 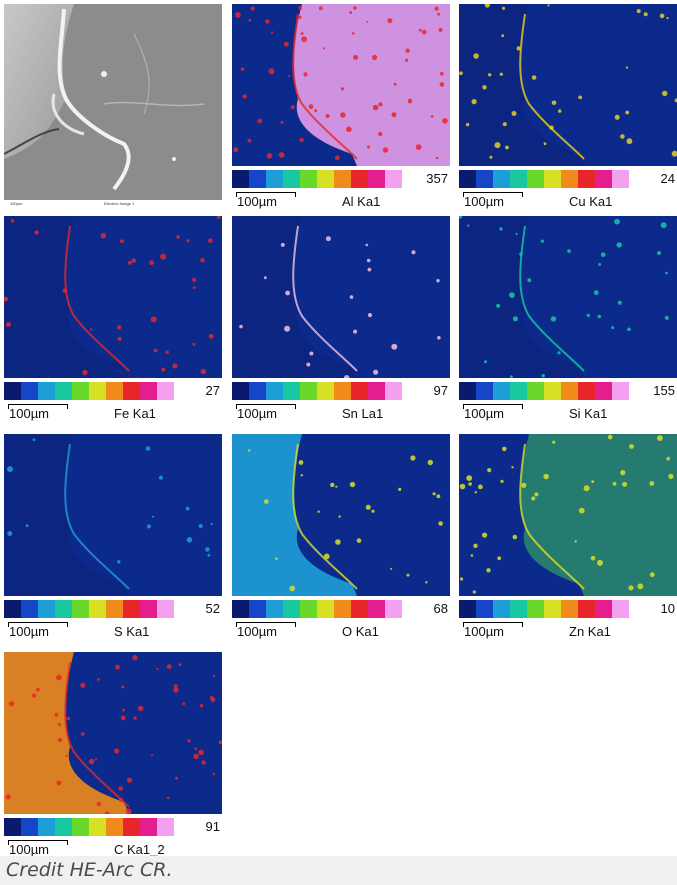 I want to click on image-credit: Credit HE-Arc CR., so click(x=89, y=870).